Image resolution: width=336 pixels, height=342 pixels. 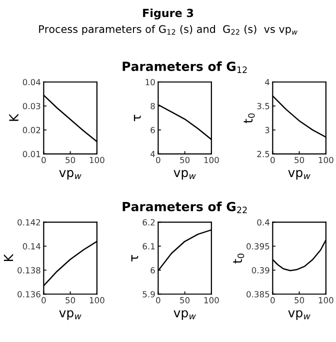 I want to click on chart-title: Parameters of G$_{12}$, so click(x=184, y=67).